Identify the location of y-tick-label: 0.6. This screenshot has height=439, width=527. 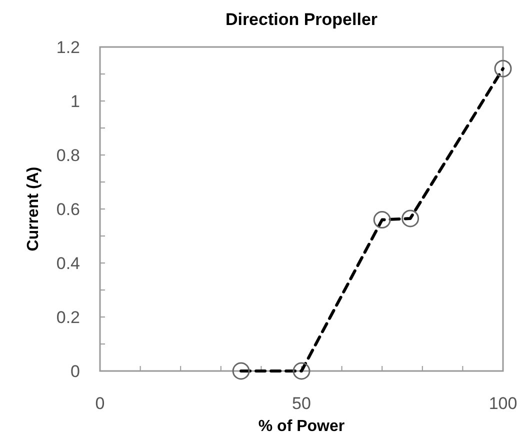
(68, 209).